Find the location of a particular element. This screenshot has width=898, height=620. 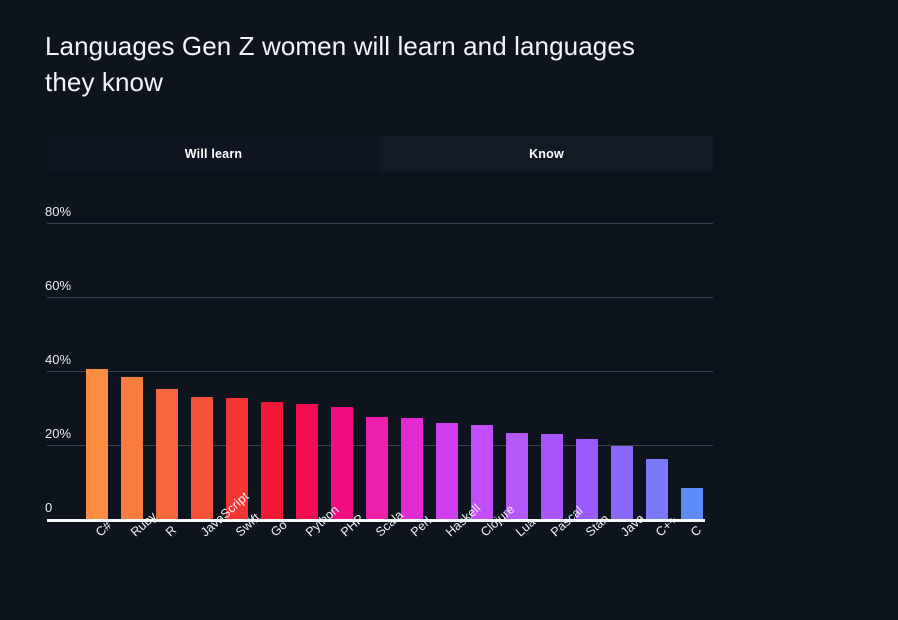

tab-know-label: Know is located at coordinates (546, 154).